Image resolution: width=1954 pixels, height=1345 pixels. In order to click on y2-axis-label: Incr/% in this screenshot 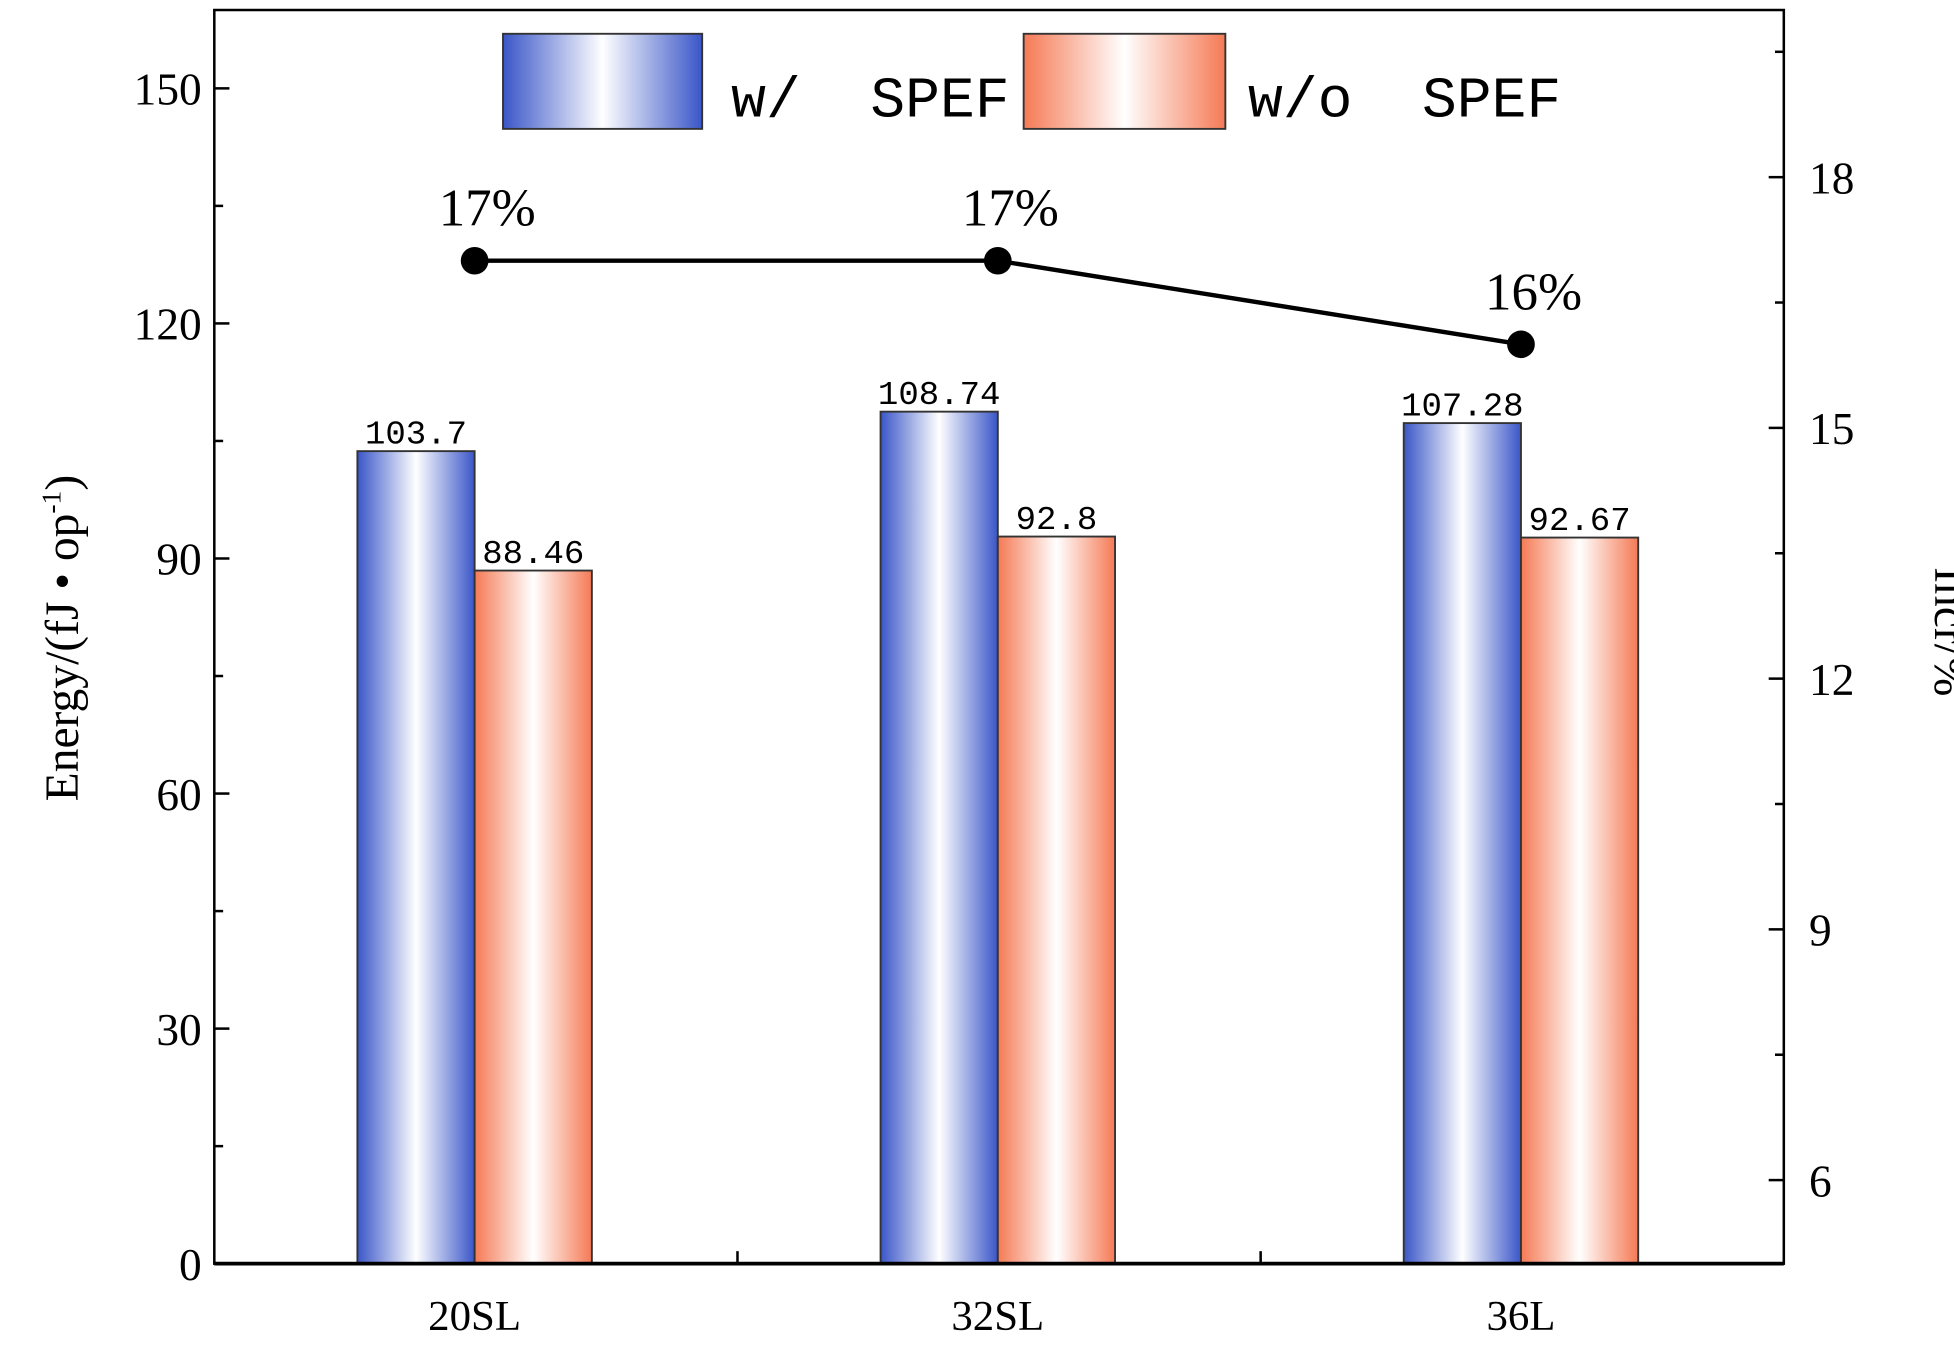, I will do `click(1939, 631)`.